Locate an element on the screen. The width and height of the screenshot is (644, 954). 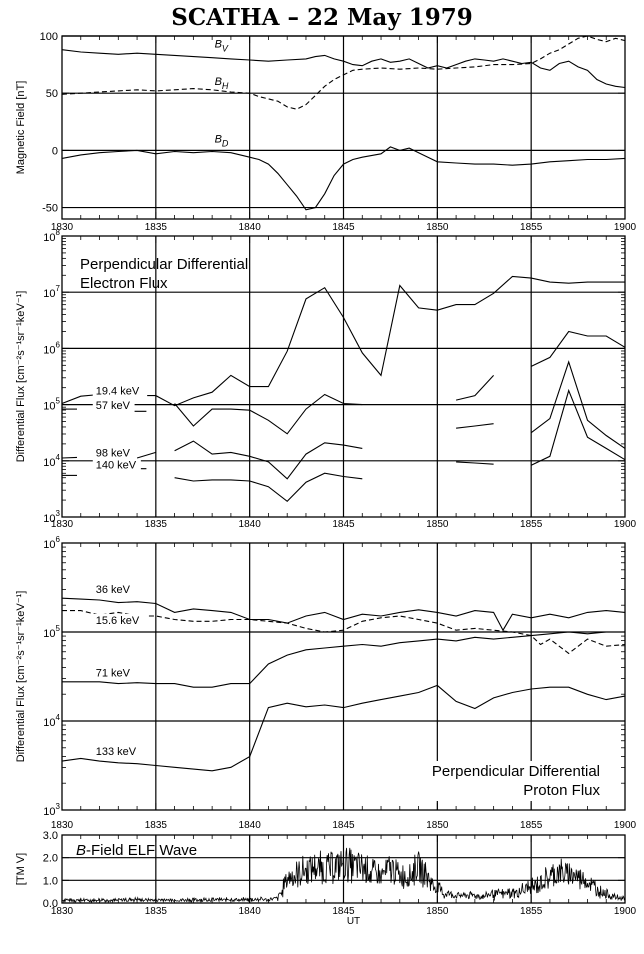
series-label: BV is located at coordinates (222, 45).